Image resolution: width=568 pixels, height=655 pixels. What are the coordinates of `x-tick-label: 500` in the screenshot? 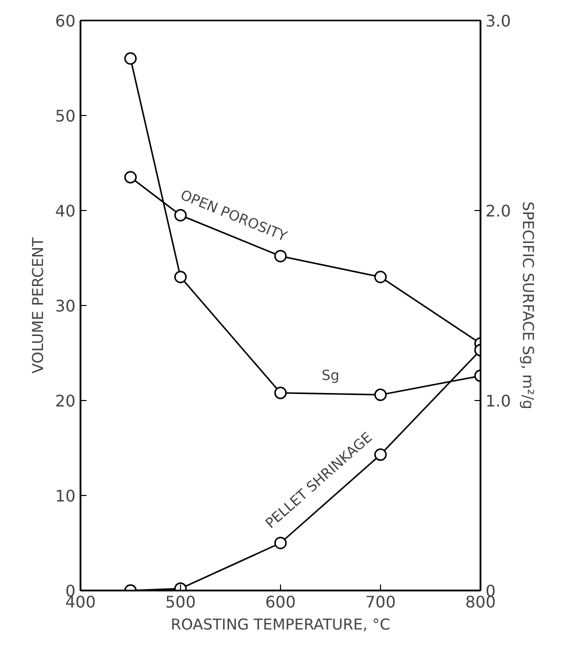 It's located at (180, 602).